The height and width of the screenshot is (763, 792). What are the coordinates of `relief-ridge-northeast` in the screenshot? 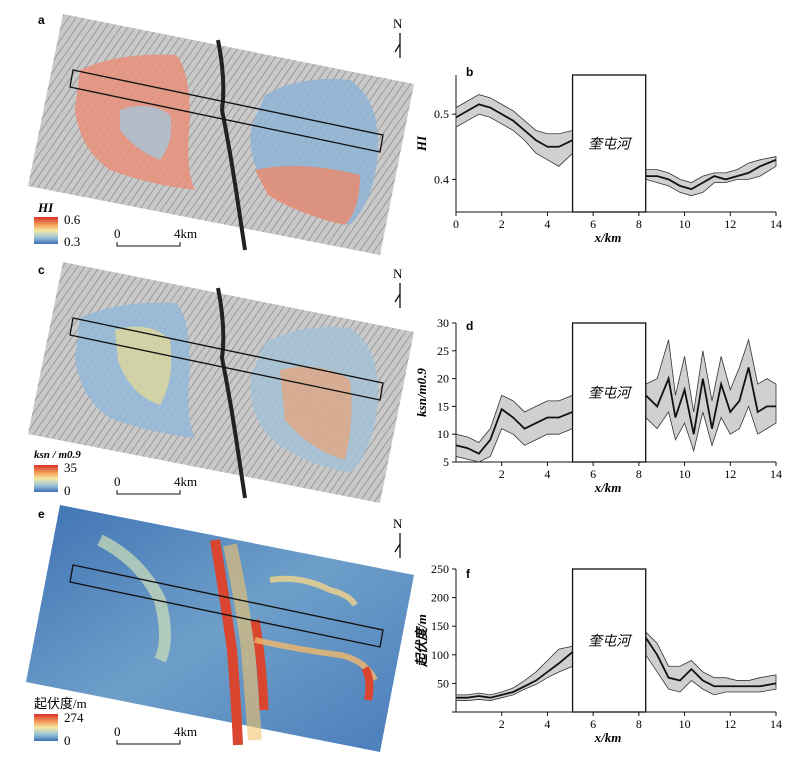 It's located at (313, 591).